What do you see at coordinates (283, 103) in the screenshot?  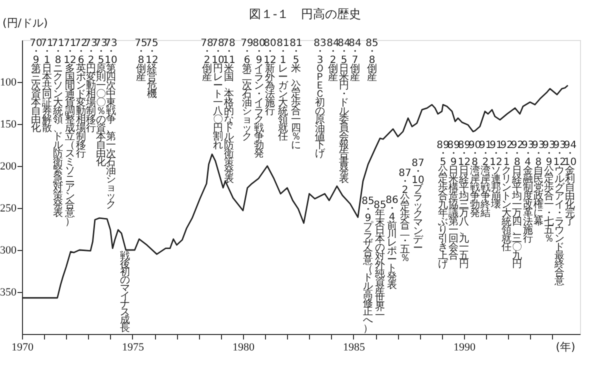 I see `text: レーガン大統領就任` at bounding box center [283, 103].